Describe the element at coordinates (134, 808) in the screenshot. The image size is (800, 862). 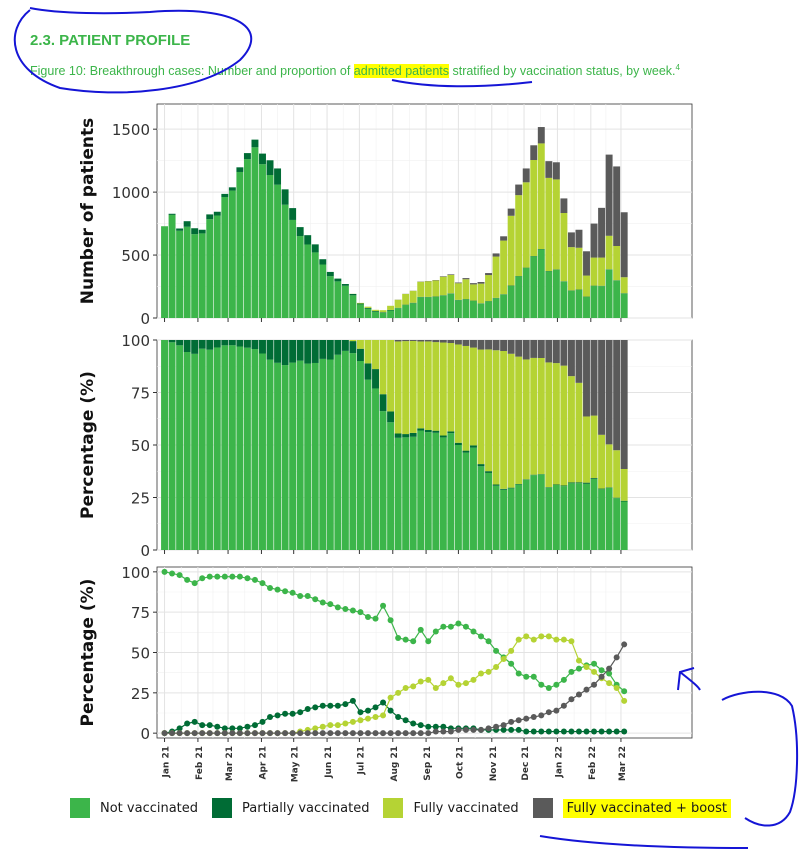
I see `legend-item-not-vaccinated: Not vaccinated` at that location.